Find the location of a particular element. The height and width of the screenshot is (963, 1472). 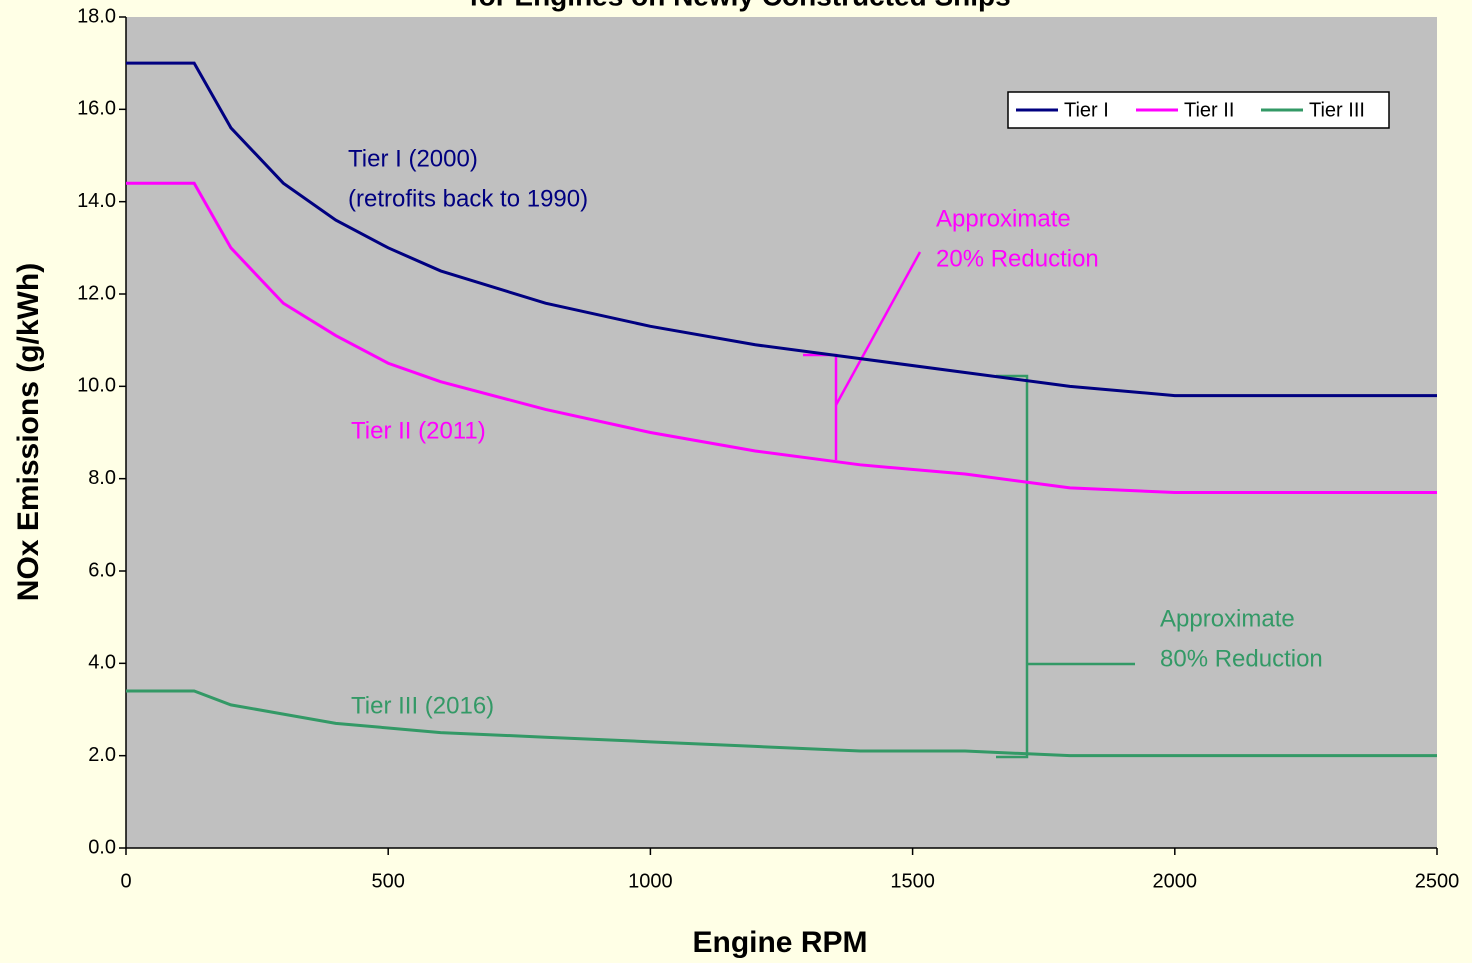

pointer is located at coordinates (878, 328).